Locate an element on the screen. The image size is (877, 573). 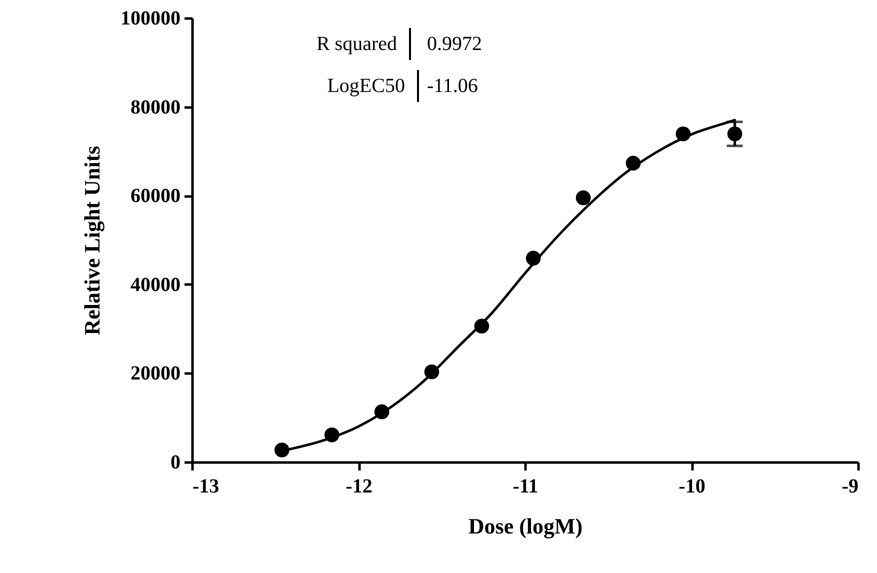
y-tick-label: 100000 is located at coordinates (150, 19).